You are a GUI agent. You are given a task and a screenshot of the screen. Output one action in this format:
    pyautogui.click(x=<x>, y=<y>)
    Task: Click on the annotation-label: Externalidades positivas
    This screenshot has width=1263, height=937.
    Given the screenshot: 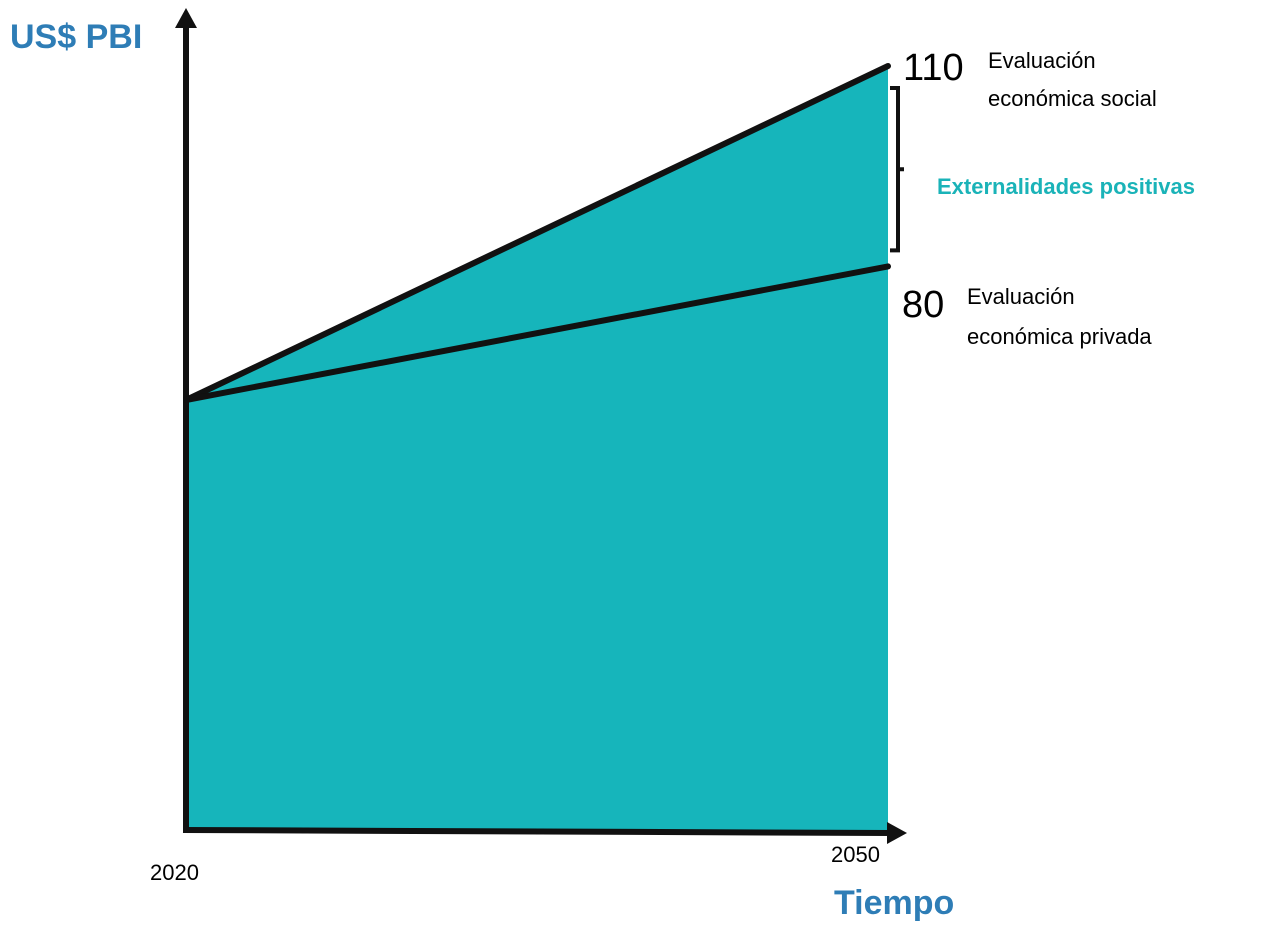 What is the action you would take?
    pyautogui.click(x=1066, y=186)
    